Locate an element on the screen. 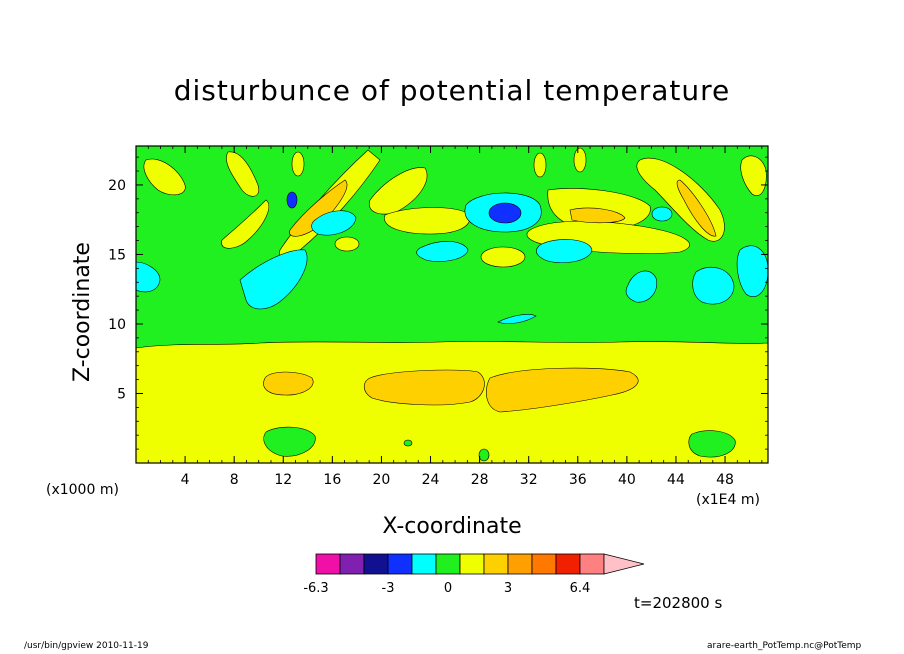 This screenshot has height=654, width=904. y-axis-label: Z-coordinate is located at coordinates (82, 312).